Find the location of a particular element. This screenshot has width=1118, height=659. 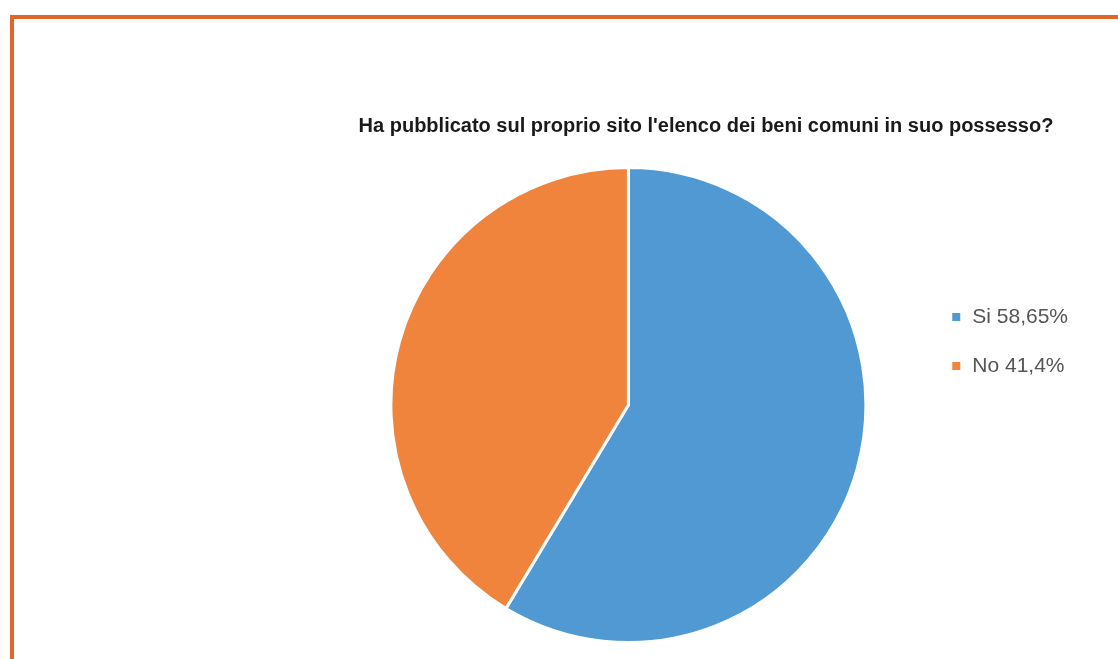

legend-label: Si 58,65% is located at coordinates (1020, 315).